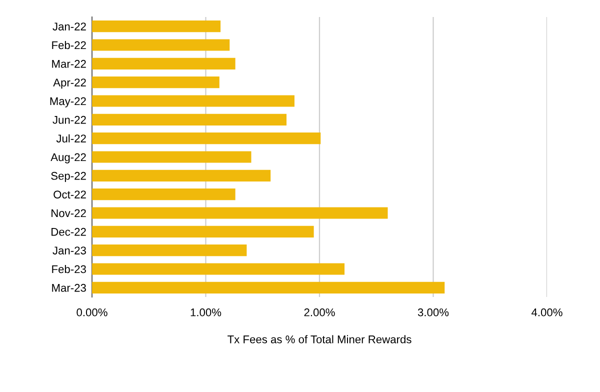 This screenshot has width=600, height=392. I want to click on x-tick-label: 3.00%, so click(433, 312).